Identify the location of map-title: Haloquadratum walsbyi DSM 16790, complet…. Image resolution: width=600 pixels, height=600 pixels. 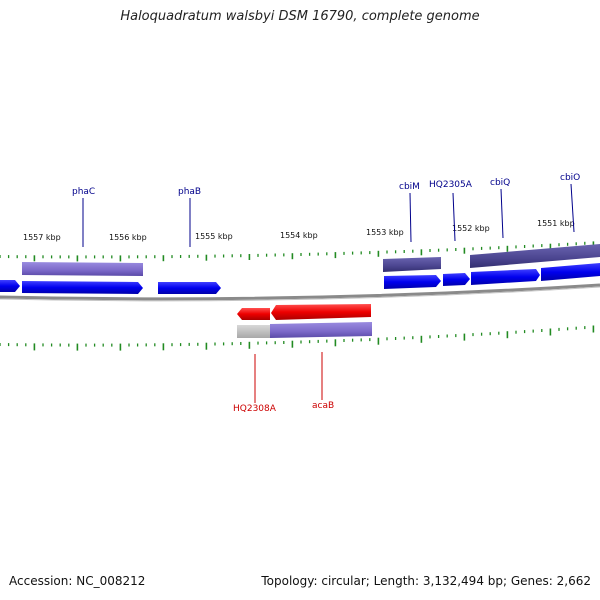
(300, 16).